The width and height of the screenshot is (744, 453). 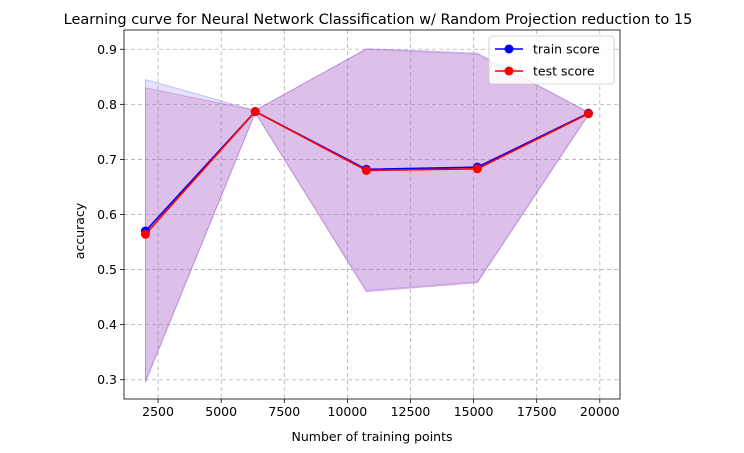 What do you see at coordinates (284, 411) in the screenshot?
I see `x-tick-label: 7500` at bounding box center [284, 411].